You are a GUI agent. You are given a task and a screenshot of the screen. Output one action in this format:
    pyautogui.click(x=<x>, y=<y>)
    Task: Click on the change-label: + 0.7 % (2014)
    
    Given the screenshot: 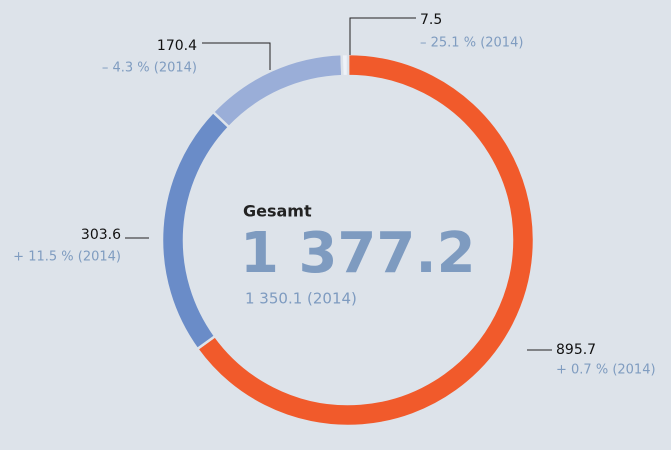 What is the action you would take?
    pyautogui.click(x=606, y=370)
    